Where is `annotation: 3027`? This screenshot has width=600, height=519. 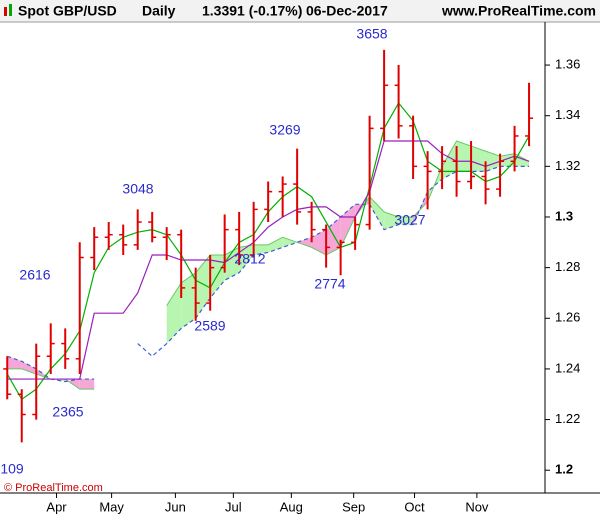 annotation: 3027 is located at coordinates (409, 220).